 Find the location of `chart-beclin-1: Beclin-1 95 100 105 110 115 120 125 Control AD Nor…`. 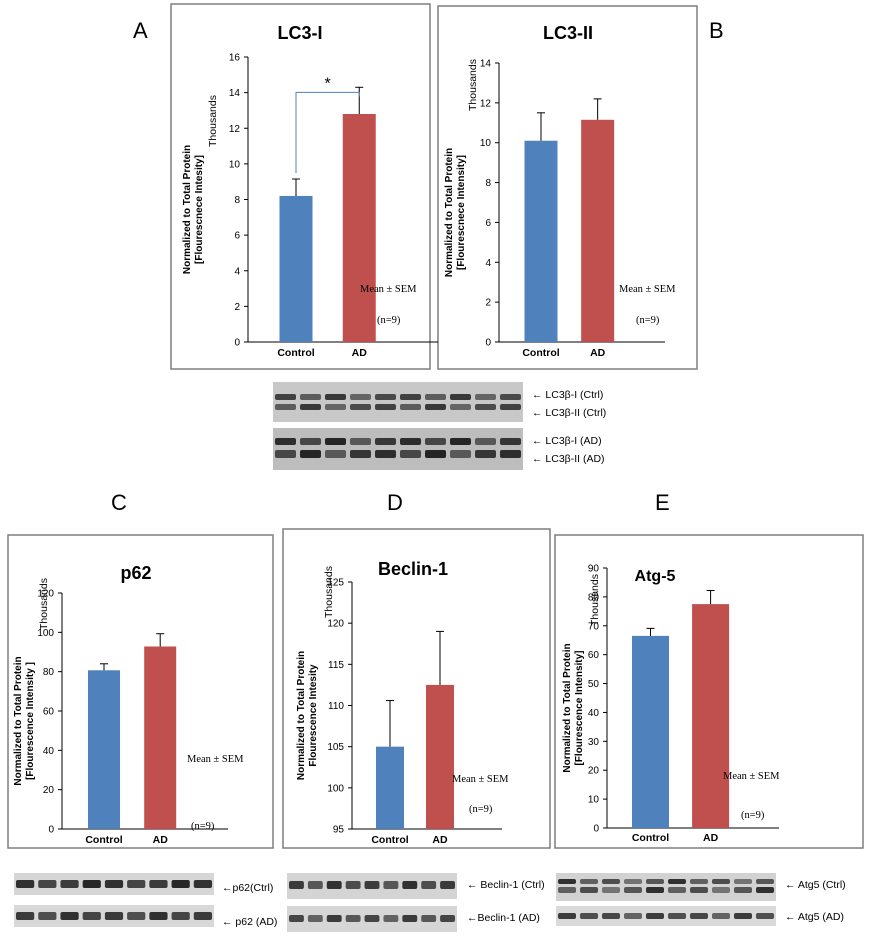

chart-beclin-1: Beclin-1 95 100 105 110 115 120 125 Control AD Nor… is located at coordinates (399, 702).